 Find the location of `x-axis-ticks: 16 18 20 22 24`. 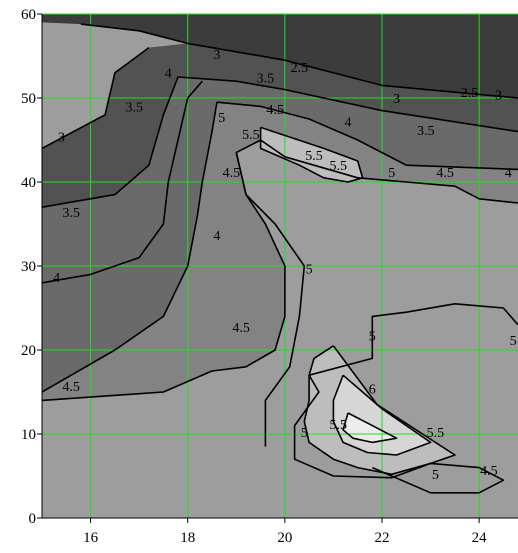

x-axis-ticks: 16 18 20 22 24 is located at coordinates (285, 532).